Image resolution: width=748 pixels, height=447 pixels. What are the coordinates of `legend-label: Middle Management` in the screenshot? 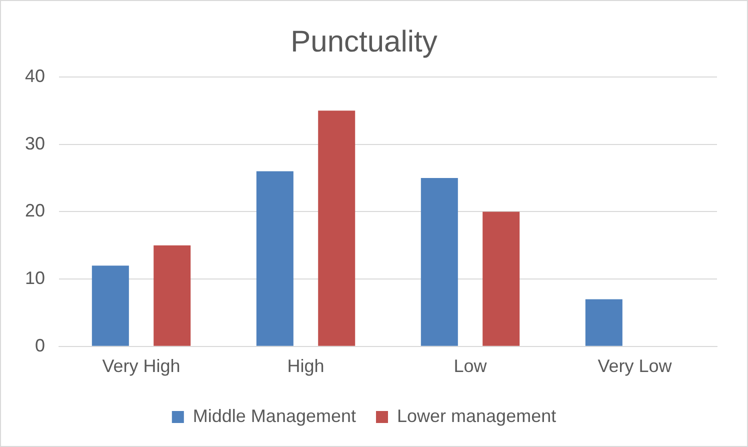 It's located at (274, 416).